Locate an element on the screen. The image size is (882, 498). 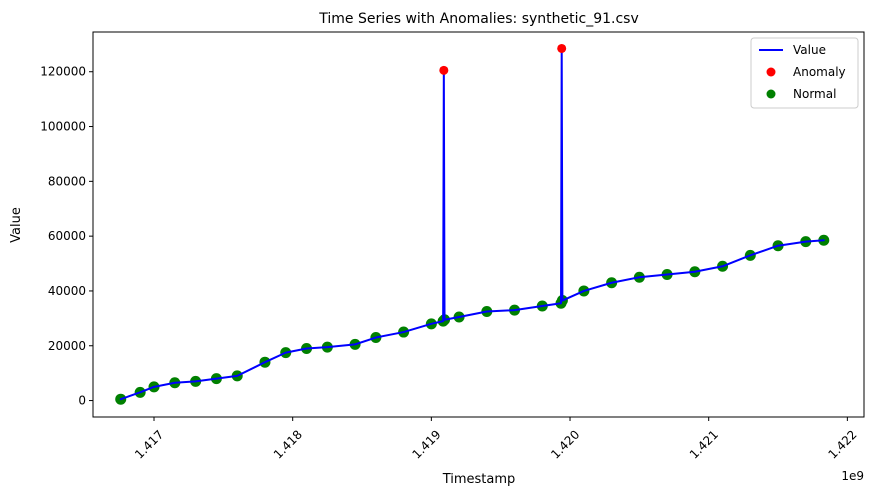
x-axis-label: Timestamp is located at coordinates (479, 479).